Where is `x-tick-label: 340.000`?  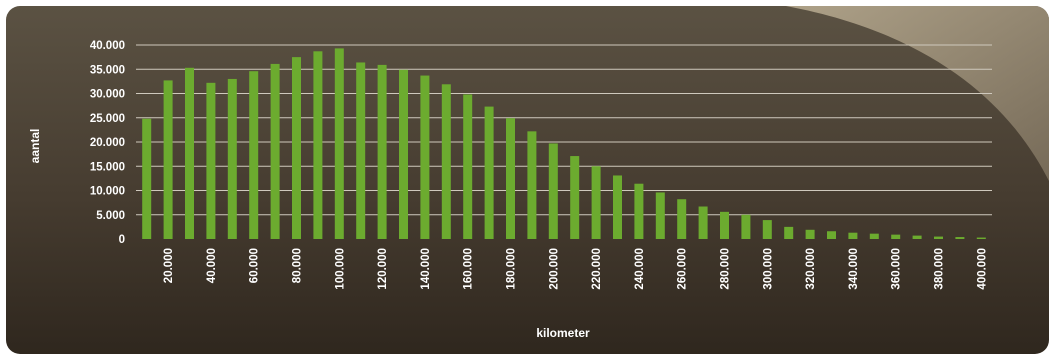 x-tick-label: 340.000 is located at coordinates (854, 269).